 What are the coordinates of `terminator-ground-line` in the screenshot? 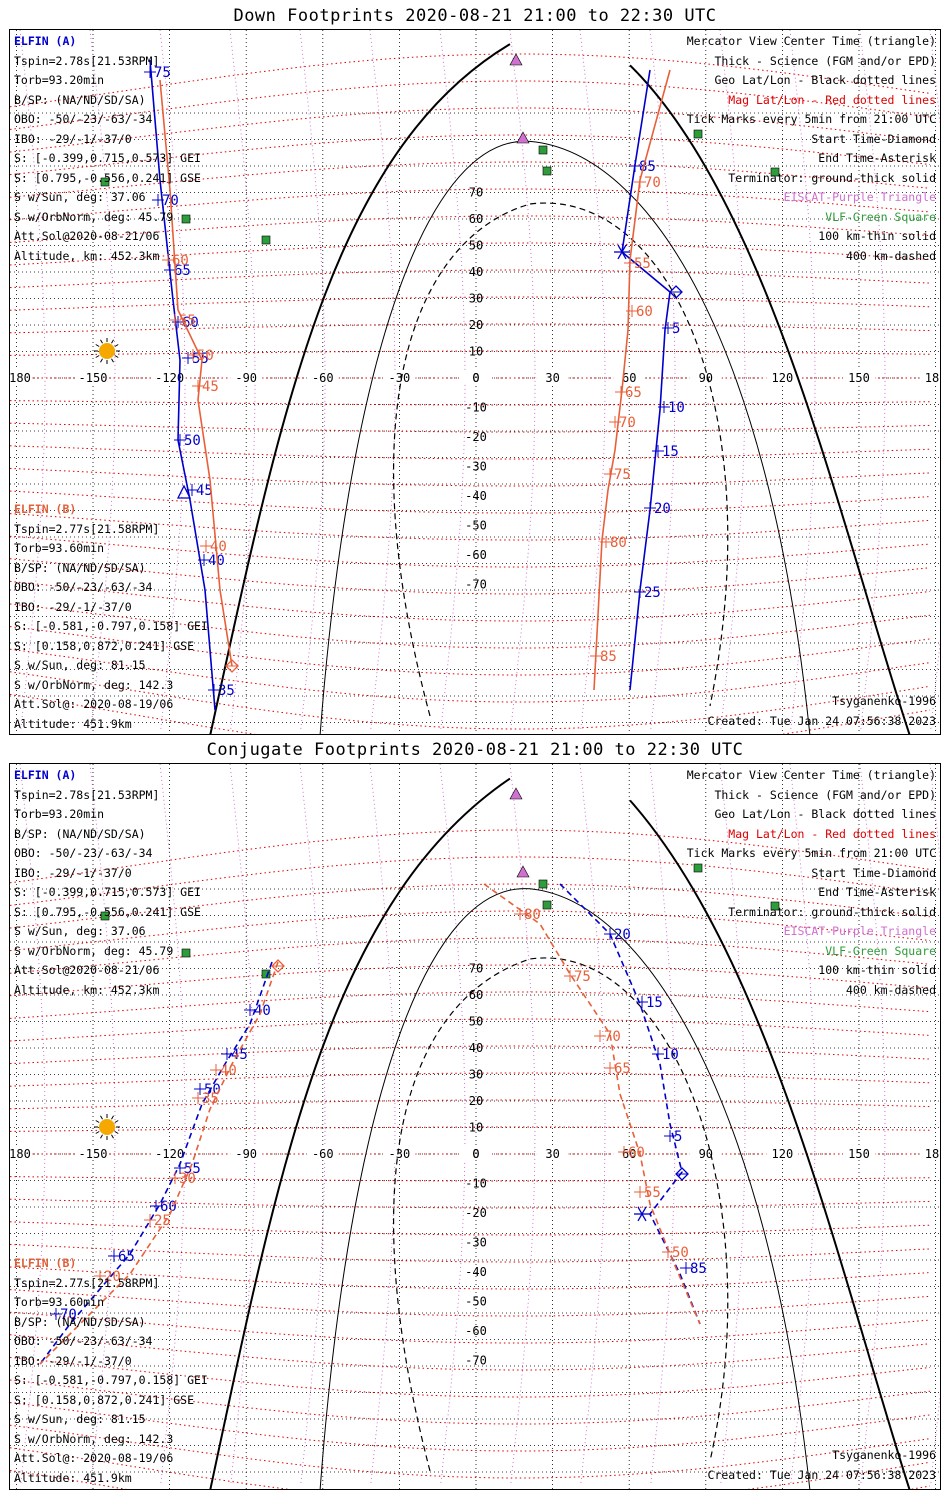 It's located at (770, 399).